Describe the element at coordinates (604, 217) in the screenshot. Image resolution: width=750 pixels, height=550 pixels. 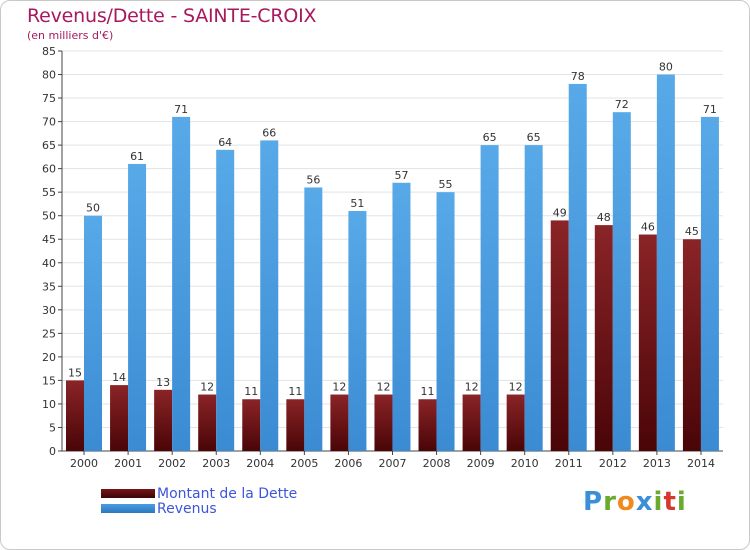
I see `data-label-debt: 48` at that location.